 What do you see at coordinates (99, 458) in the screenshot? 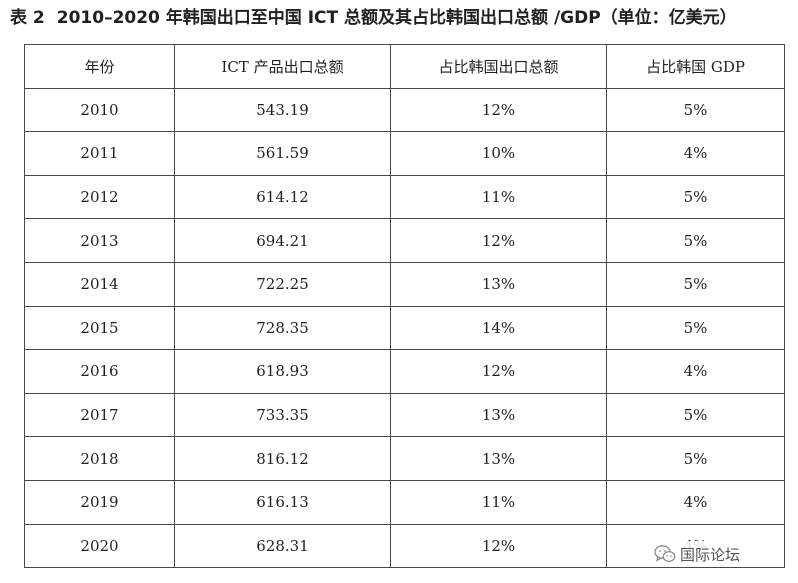
I see `year-cell: 2018` at bounding box center [99, 458].